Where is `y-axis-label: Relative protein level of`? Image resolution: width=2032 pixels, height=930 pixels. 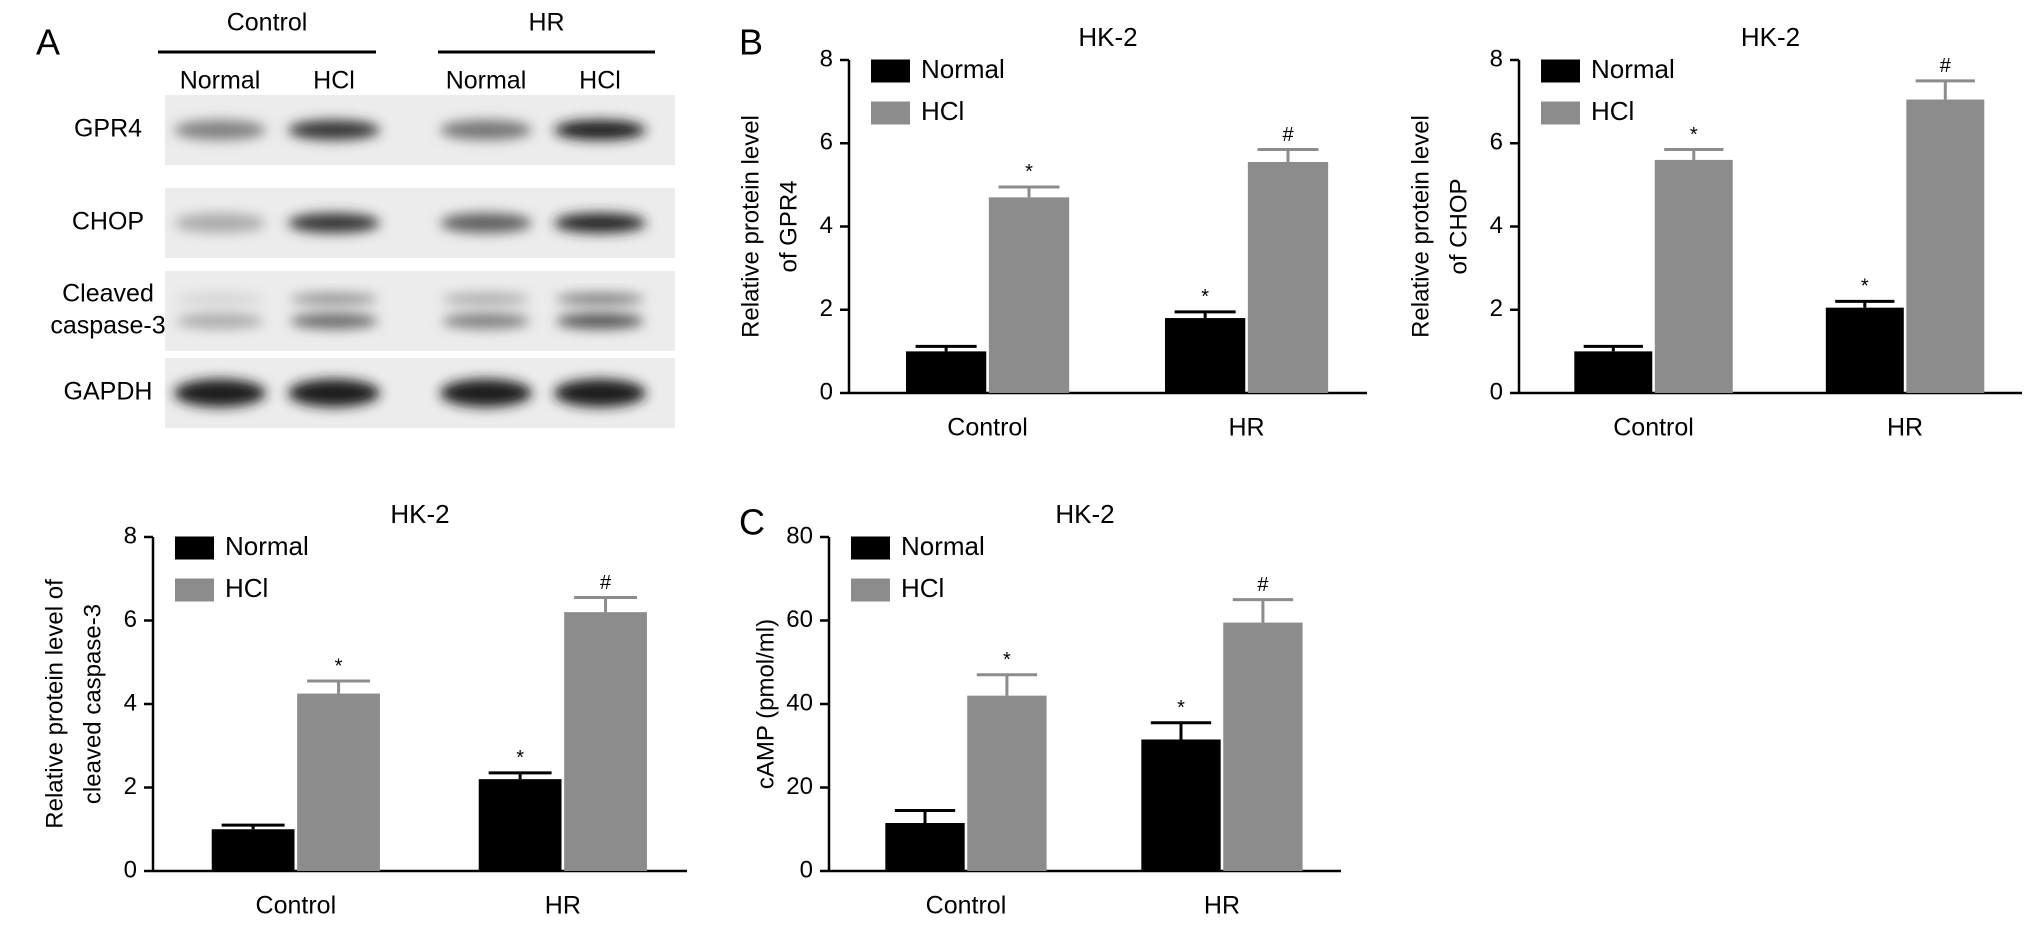
y-axis-label: Relative protein level of is located at coordinates (54, 704).